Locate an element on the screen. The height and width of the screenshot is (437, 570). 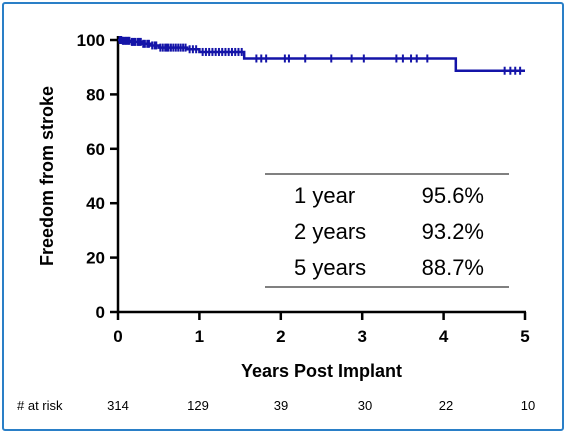
y-tick-label: 0 is located at coordinates (100, 312).